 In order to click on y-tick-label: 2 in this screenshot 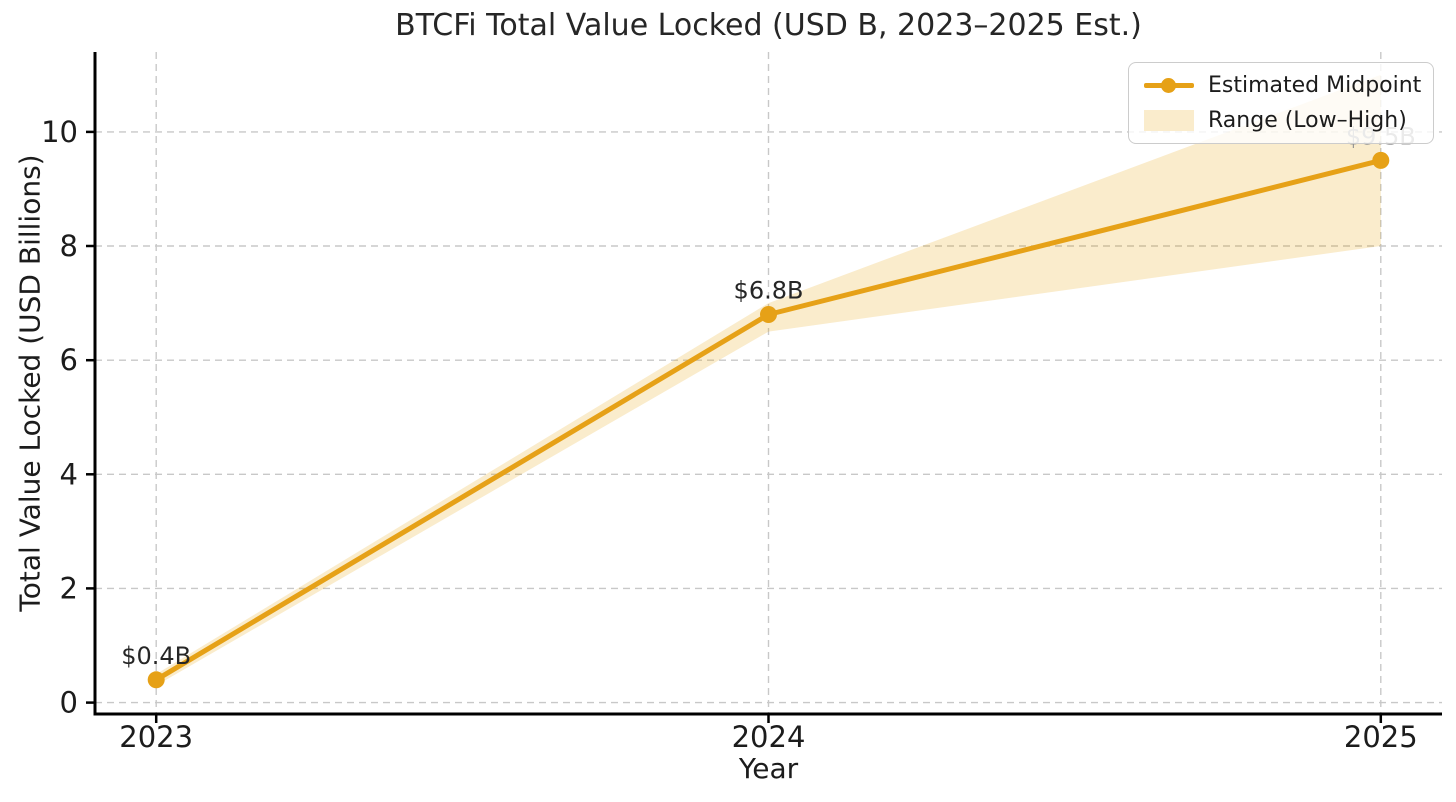, I will do `click(69, 588)`.